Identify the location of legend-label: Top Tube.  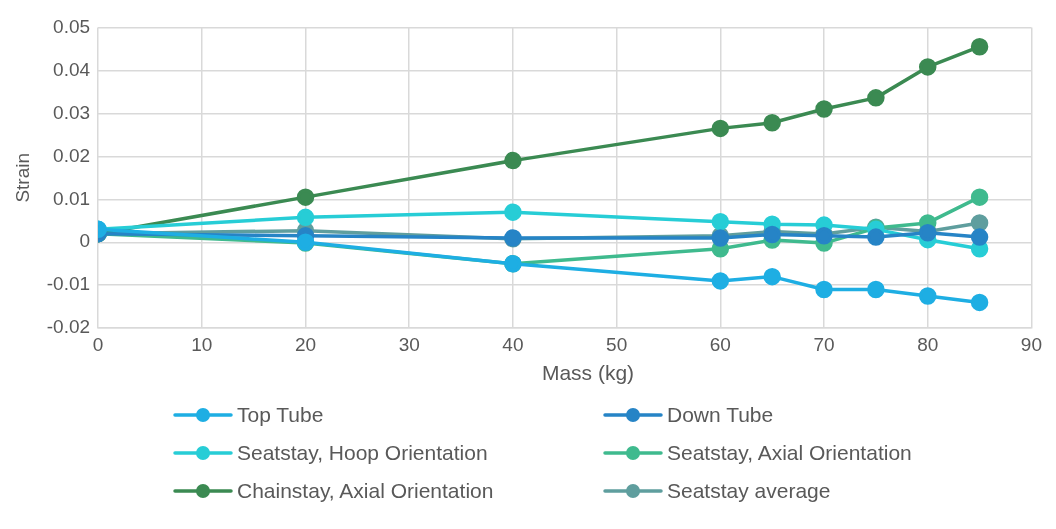
(280, 415).